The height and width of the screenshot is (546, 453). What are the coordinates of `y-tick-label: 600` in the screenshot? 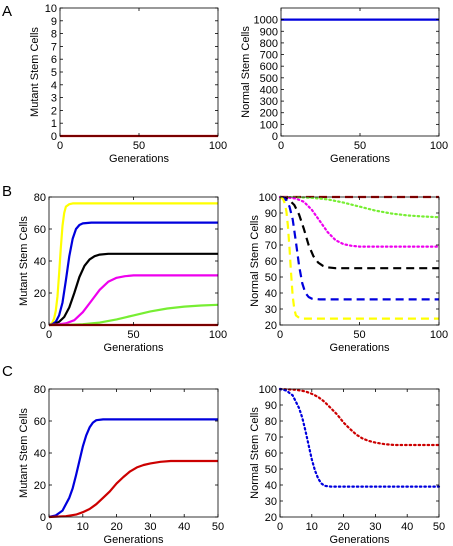 It's located at (269, 67).